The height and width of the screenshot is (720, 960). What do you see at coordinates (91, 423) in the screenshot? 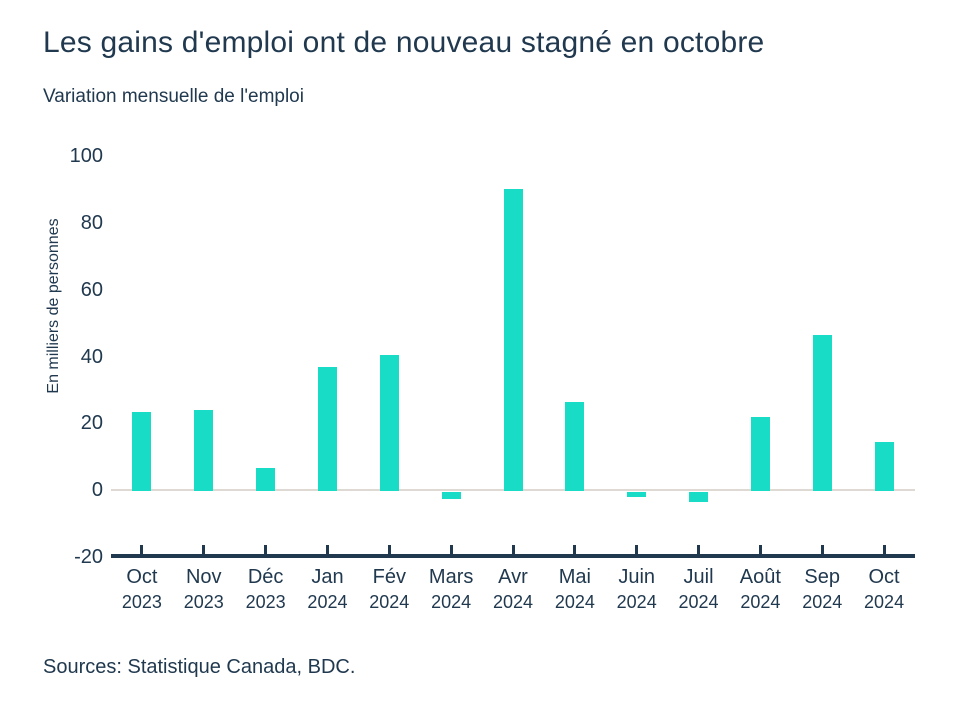
I see `y-tick-label: 20` at bounding box center [91, 423].